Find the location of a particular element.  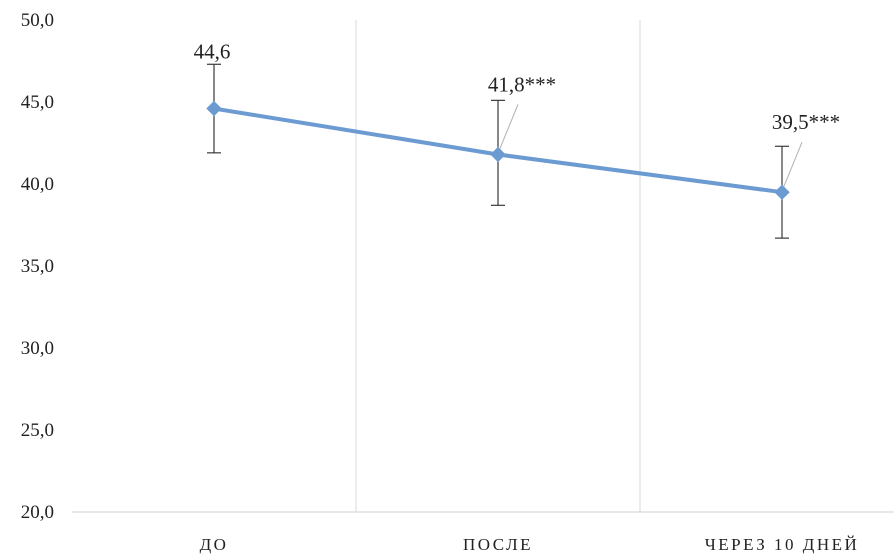

series-line is located at coordinates (498, 150).